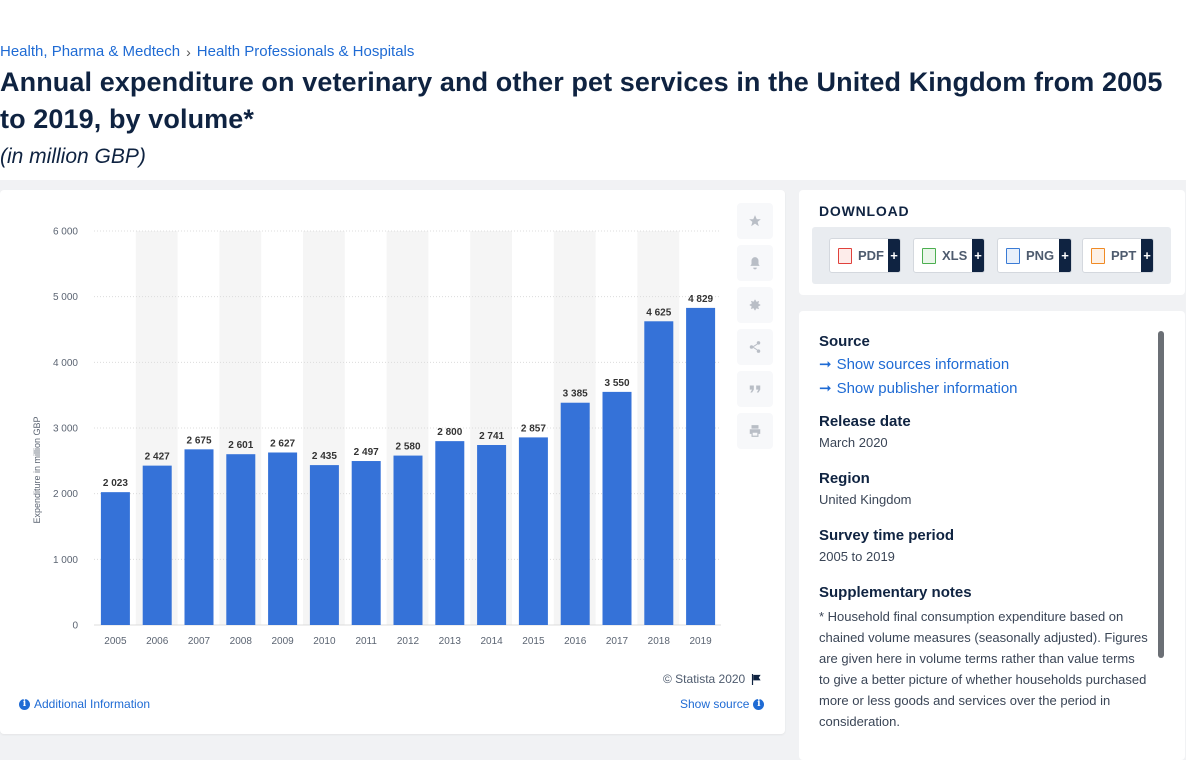  I want to click on data-label: 2 601, so click(240, 445).